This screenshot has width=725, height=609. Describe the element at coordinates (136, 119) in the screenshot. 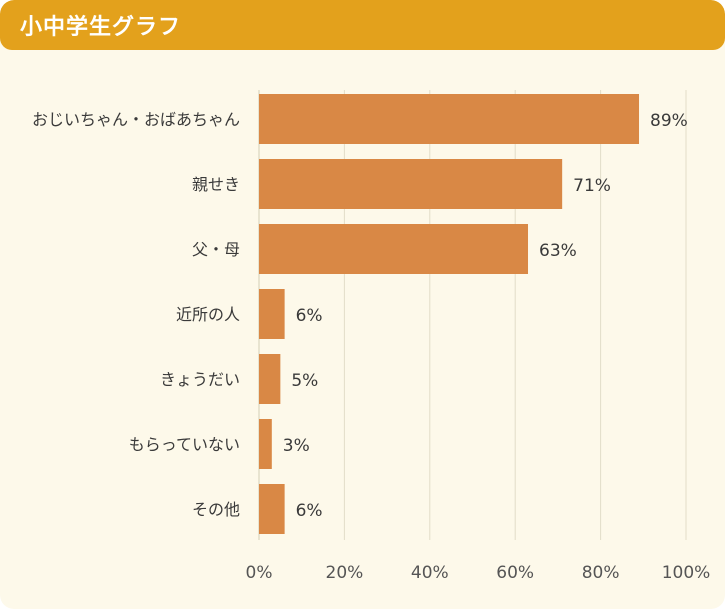

I see `category-label: おじいちゃん・おばあちゃん` at that location.